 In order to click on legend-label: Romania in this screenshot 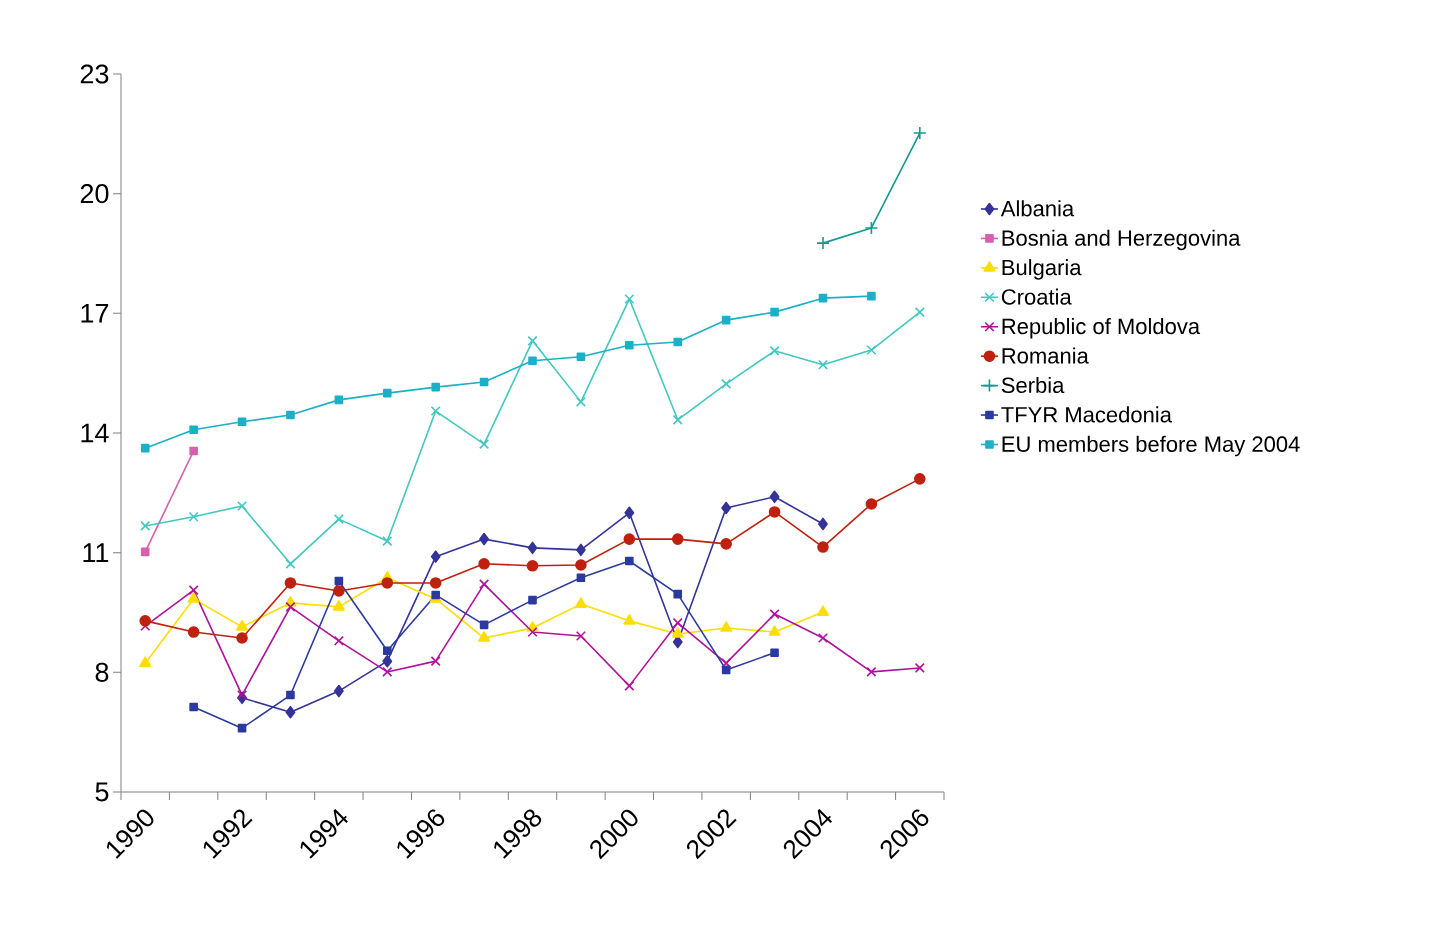, I will do `click(1045, 355)`.